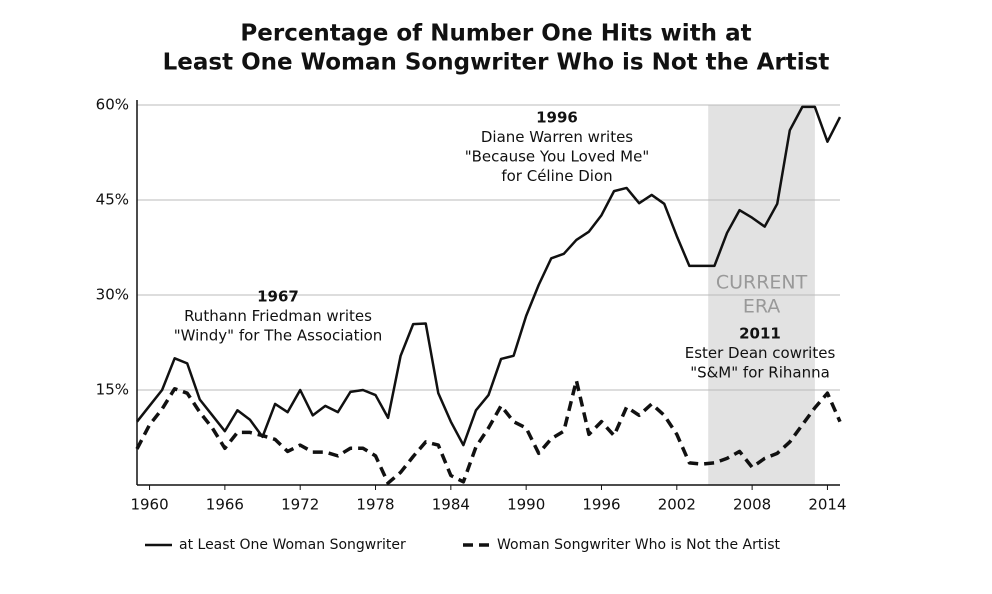 This screenshot has height=594, width=992. I want to click on x-tick-label: 1978, so click(375, 505).